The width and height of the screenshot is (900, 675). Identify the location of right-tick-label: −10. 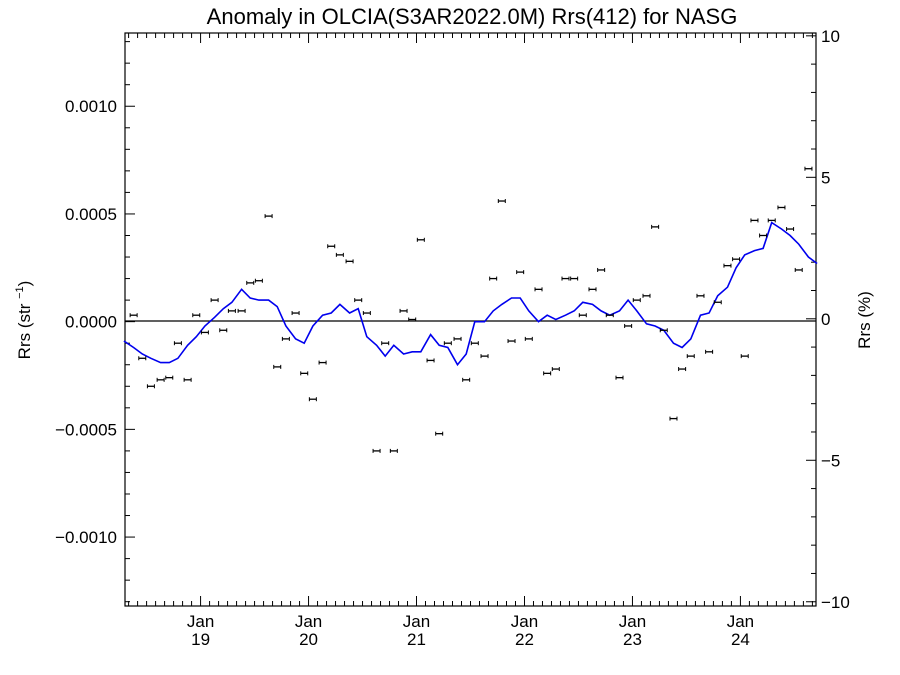
(835, 602).